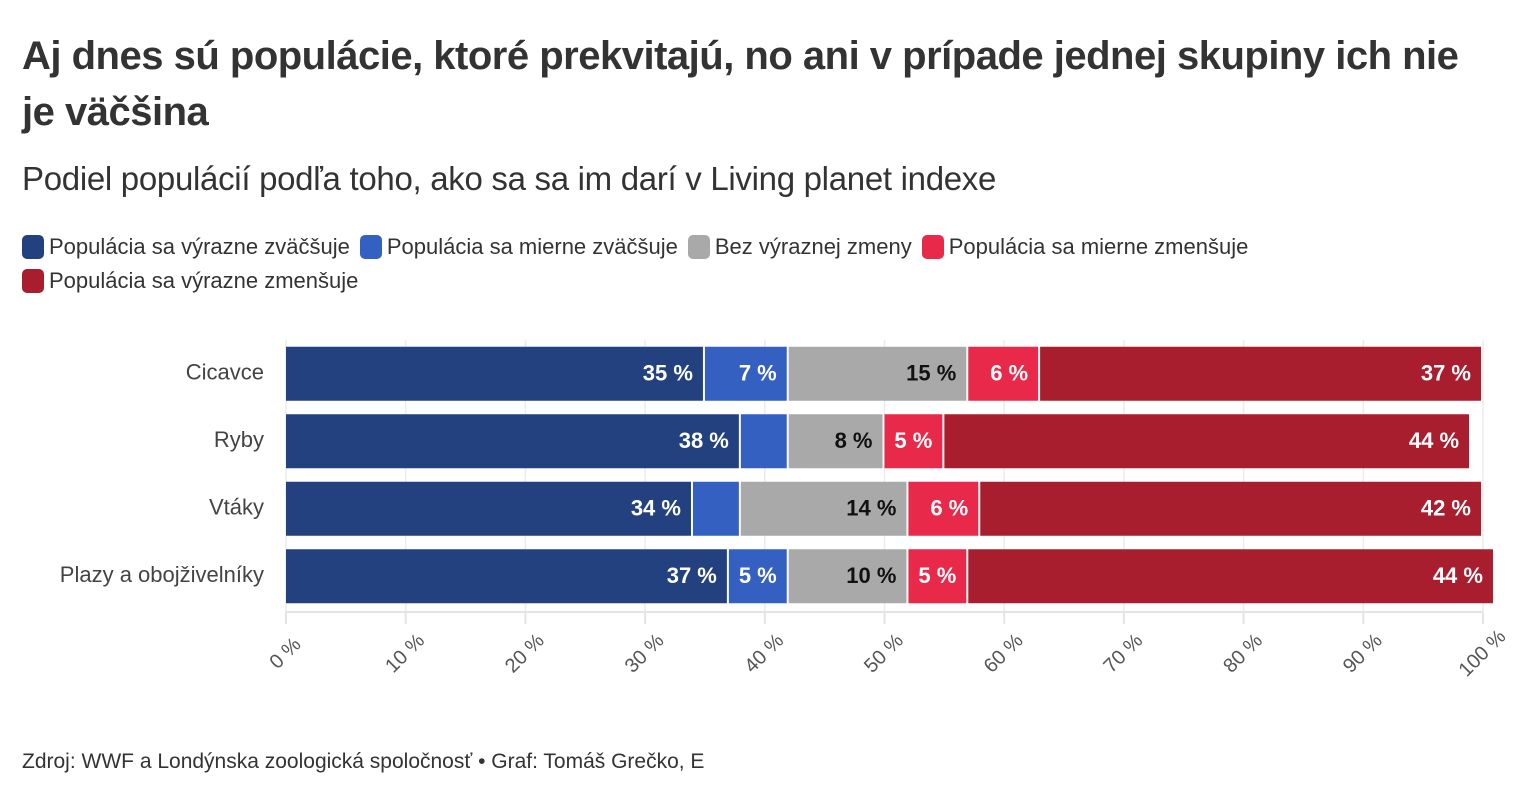  What do you see at coordinates (1446, 508) in the screenshot?
I see `data-label: 42 %` at bounding box center [1446, 508].